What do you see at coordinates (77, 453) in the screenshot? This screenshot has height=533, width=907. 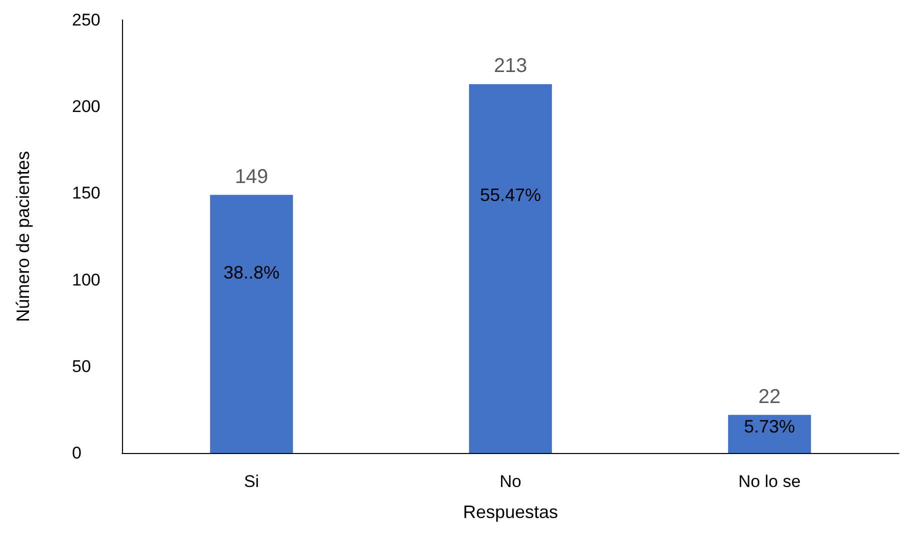 I see `y-tick-label: 0` at bounding box center [77, 453].